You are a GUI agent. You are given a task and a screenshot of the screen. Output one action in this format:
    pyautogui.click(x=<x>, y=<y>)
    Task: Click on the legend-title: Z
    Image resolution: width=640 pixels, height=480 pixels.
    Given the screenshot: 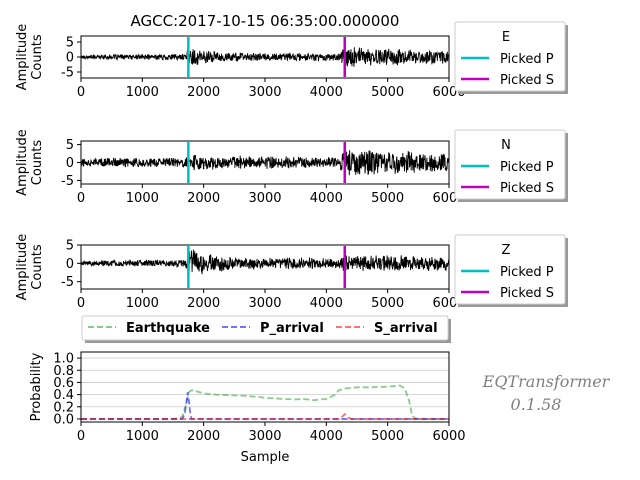 What is the action you would take?
    pyautogui.click(x=506, y=250)
    